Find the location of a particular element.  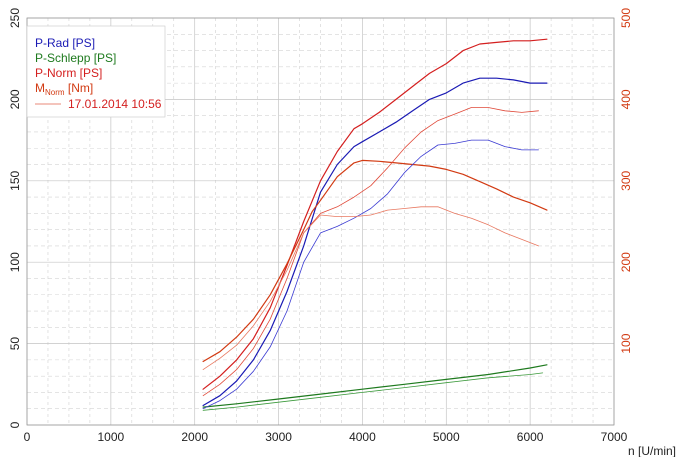

x-tick-label: 0 is located at coordinates (27, 437).